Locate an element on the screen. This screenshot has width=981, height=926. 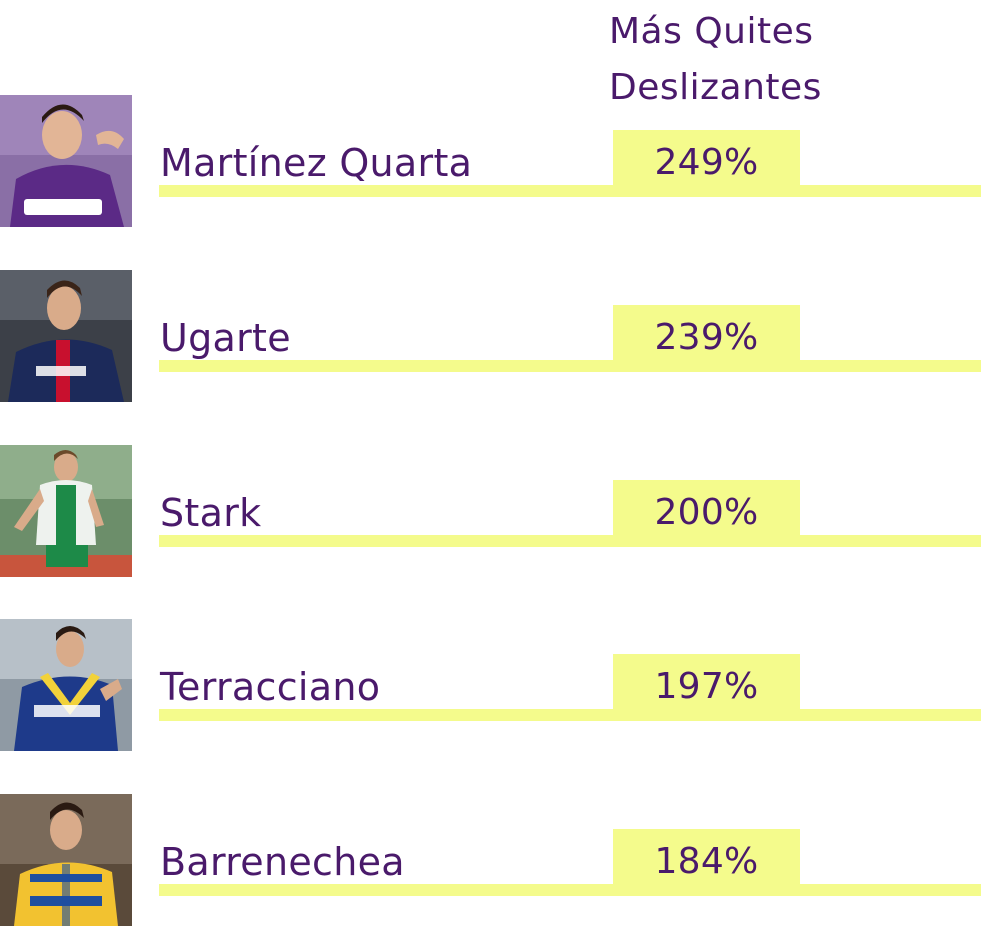
player-row: Ugarte 239% is located at coordinates (490, 336).